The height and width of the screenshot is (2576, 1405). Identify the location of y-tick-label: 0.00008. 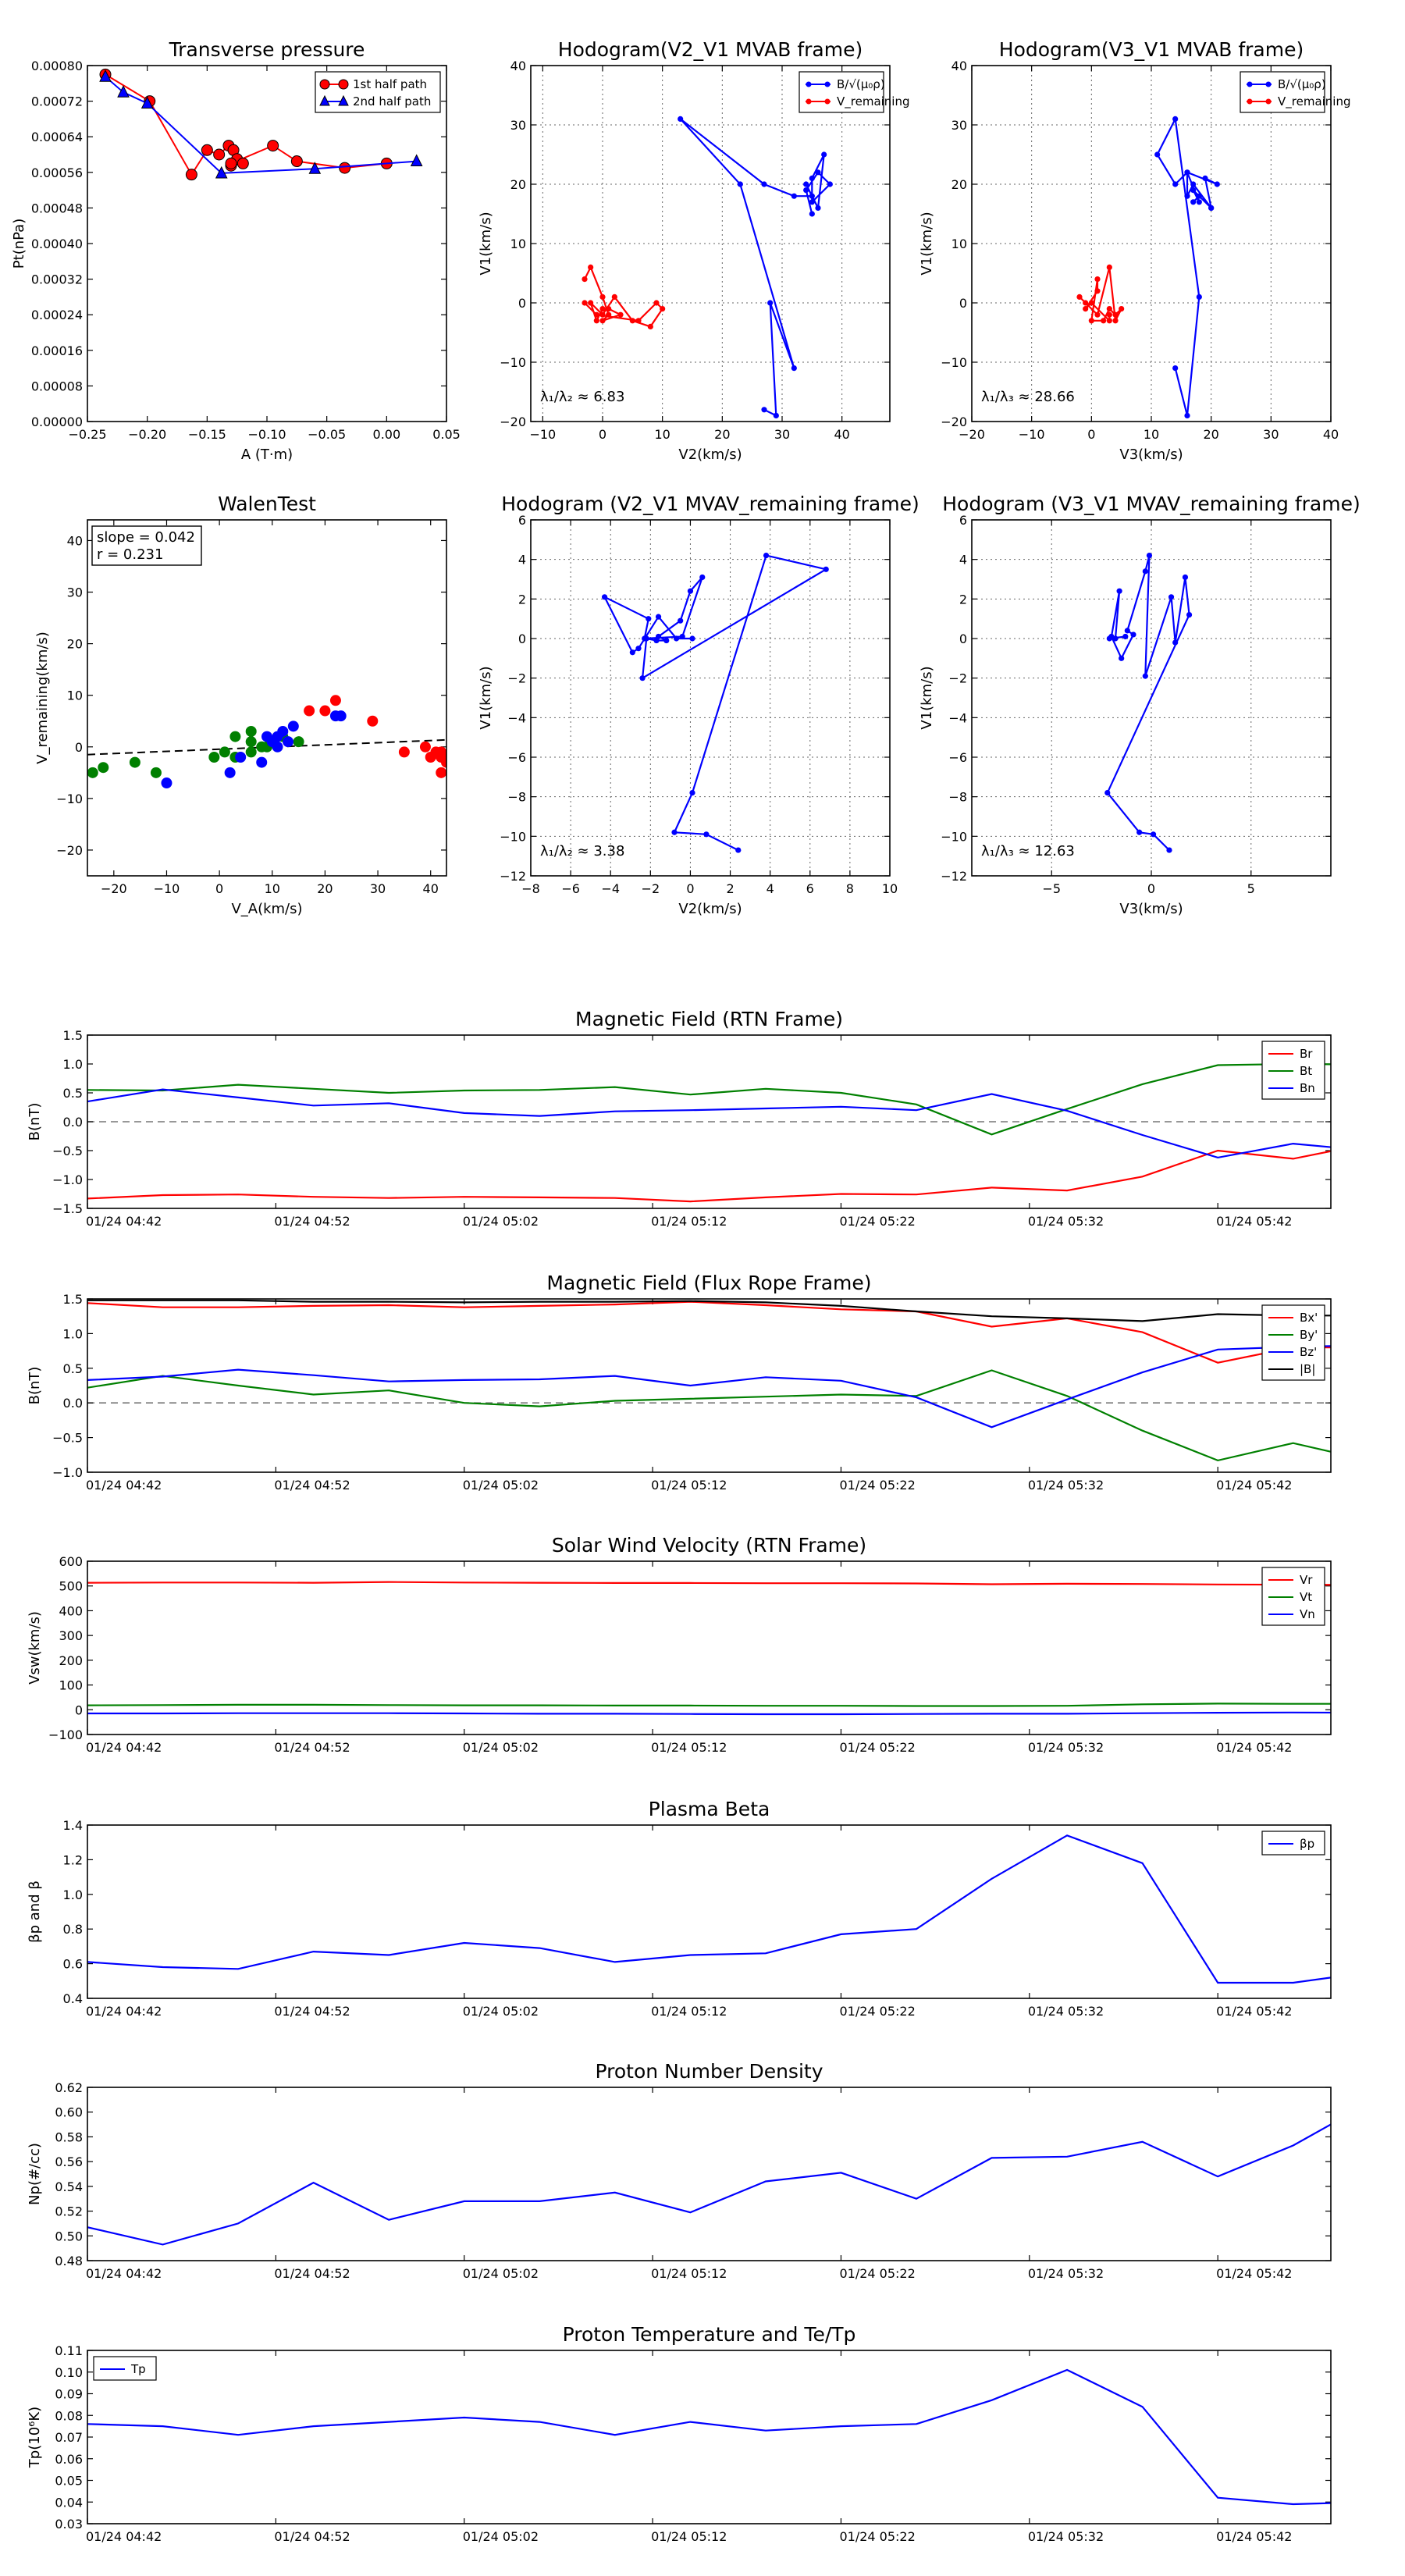
(57, 386).